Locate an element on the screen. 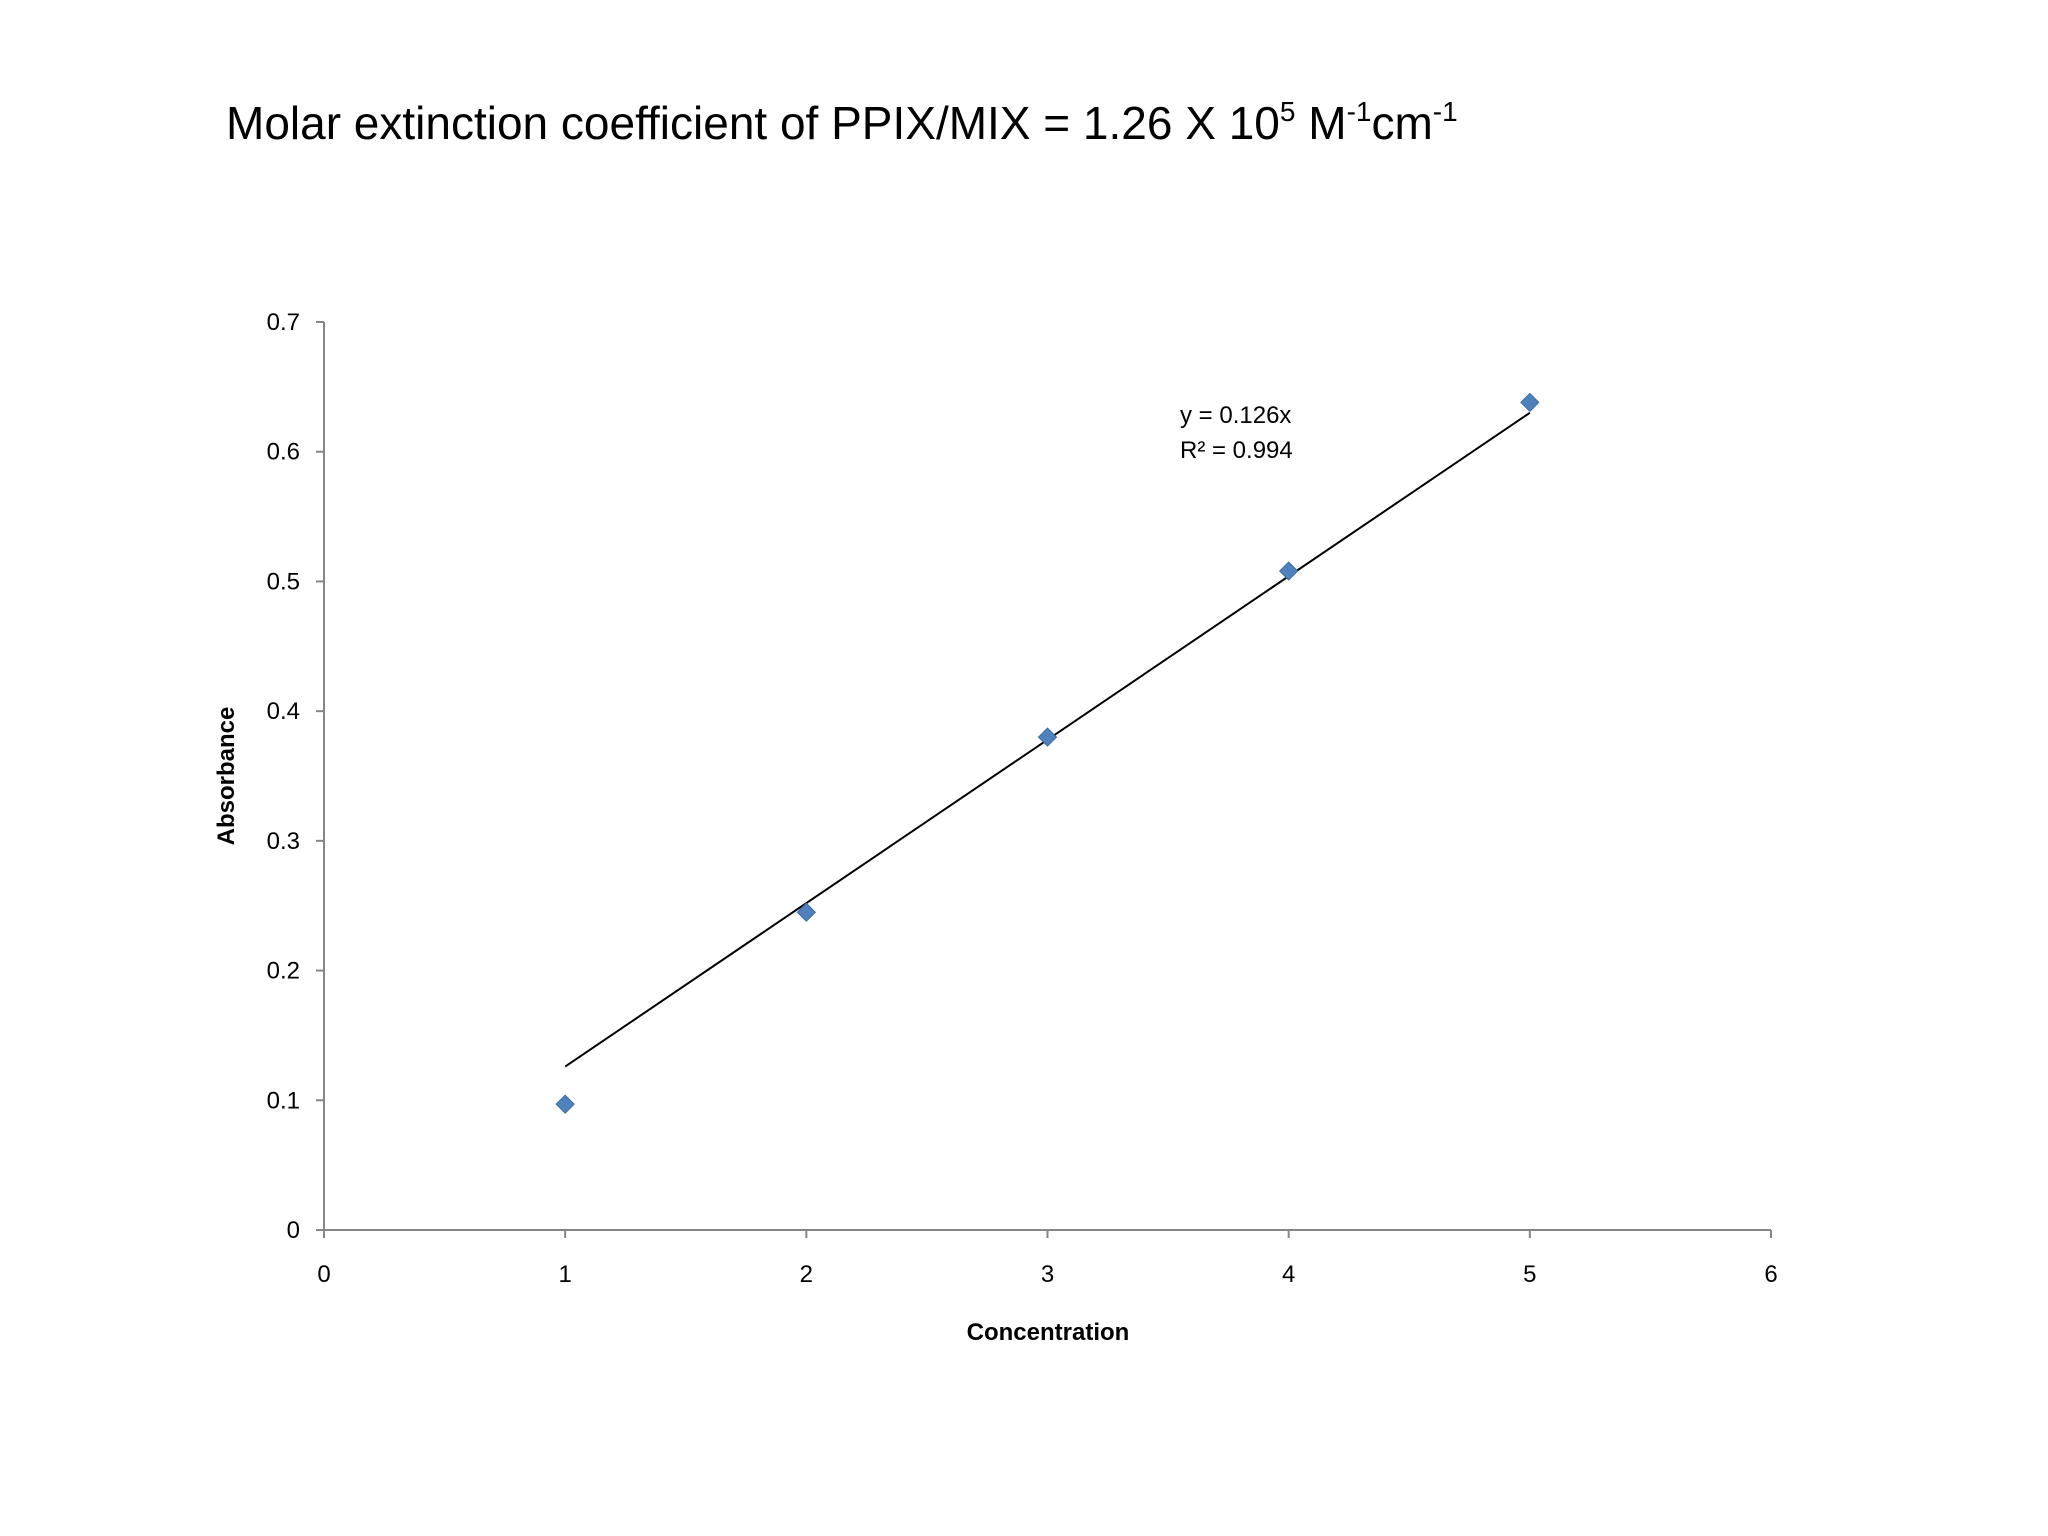 This screenshot has height=1536, width=2048. title-exponent-base: 5 is located at coordinates (1287, 111).